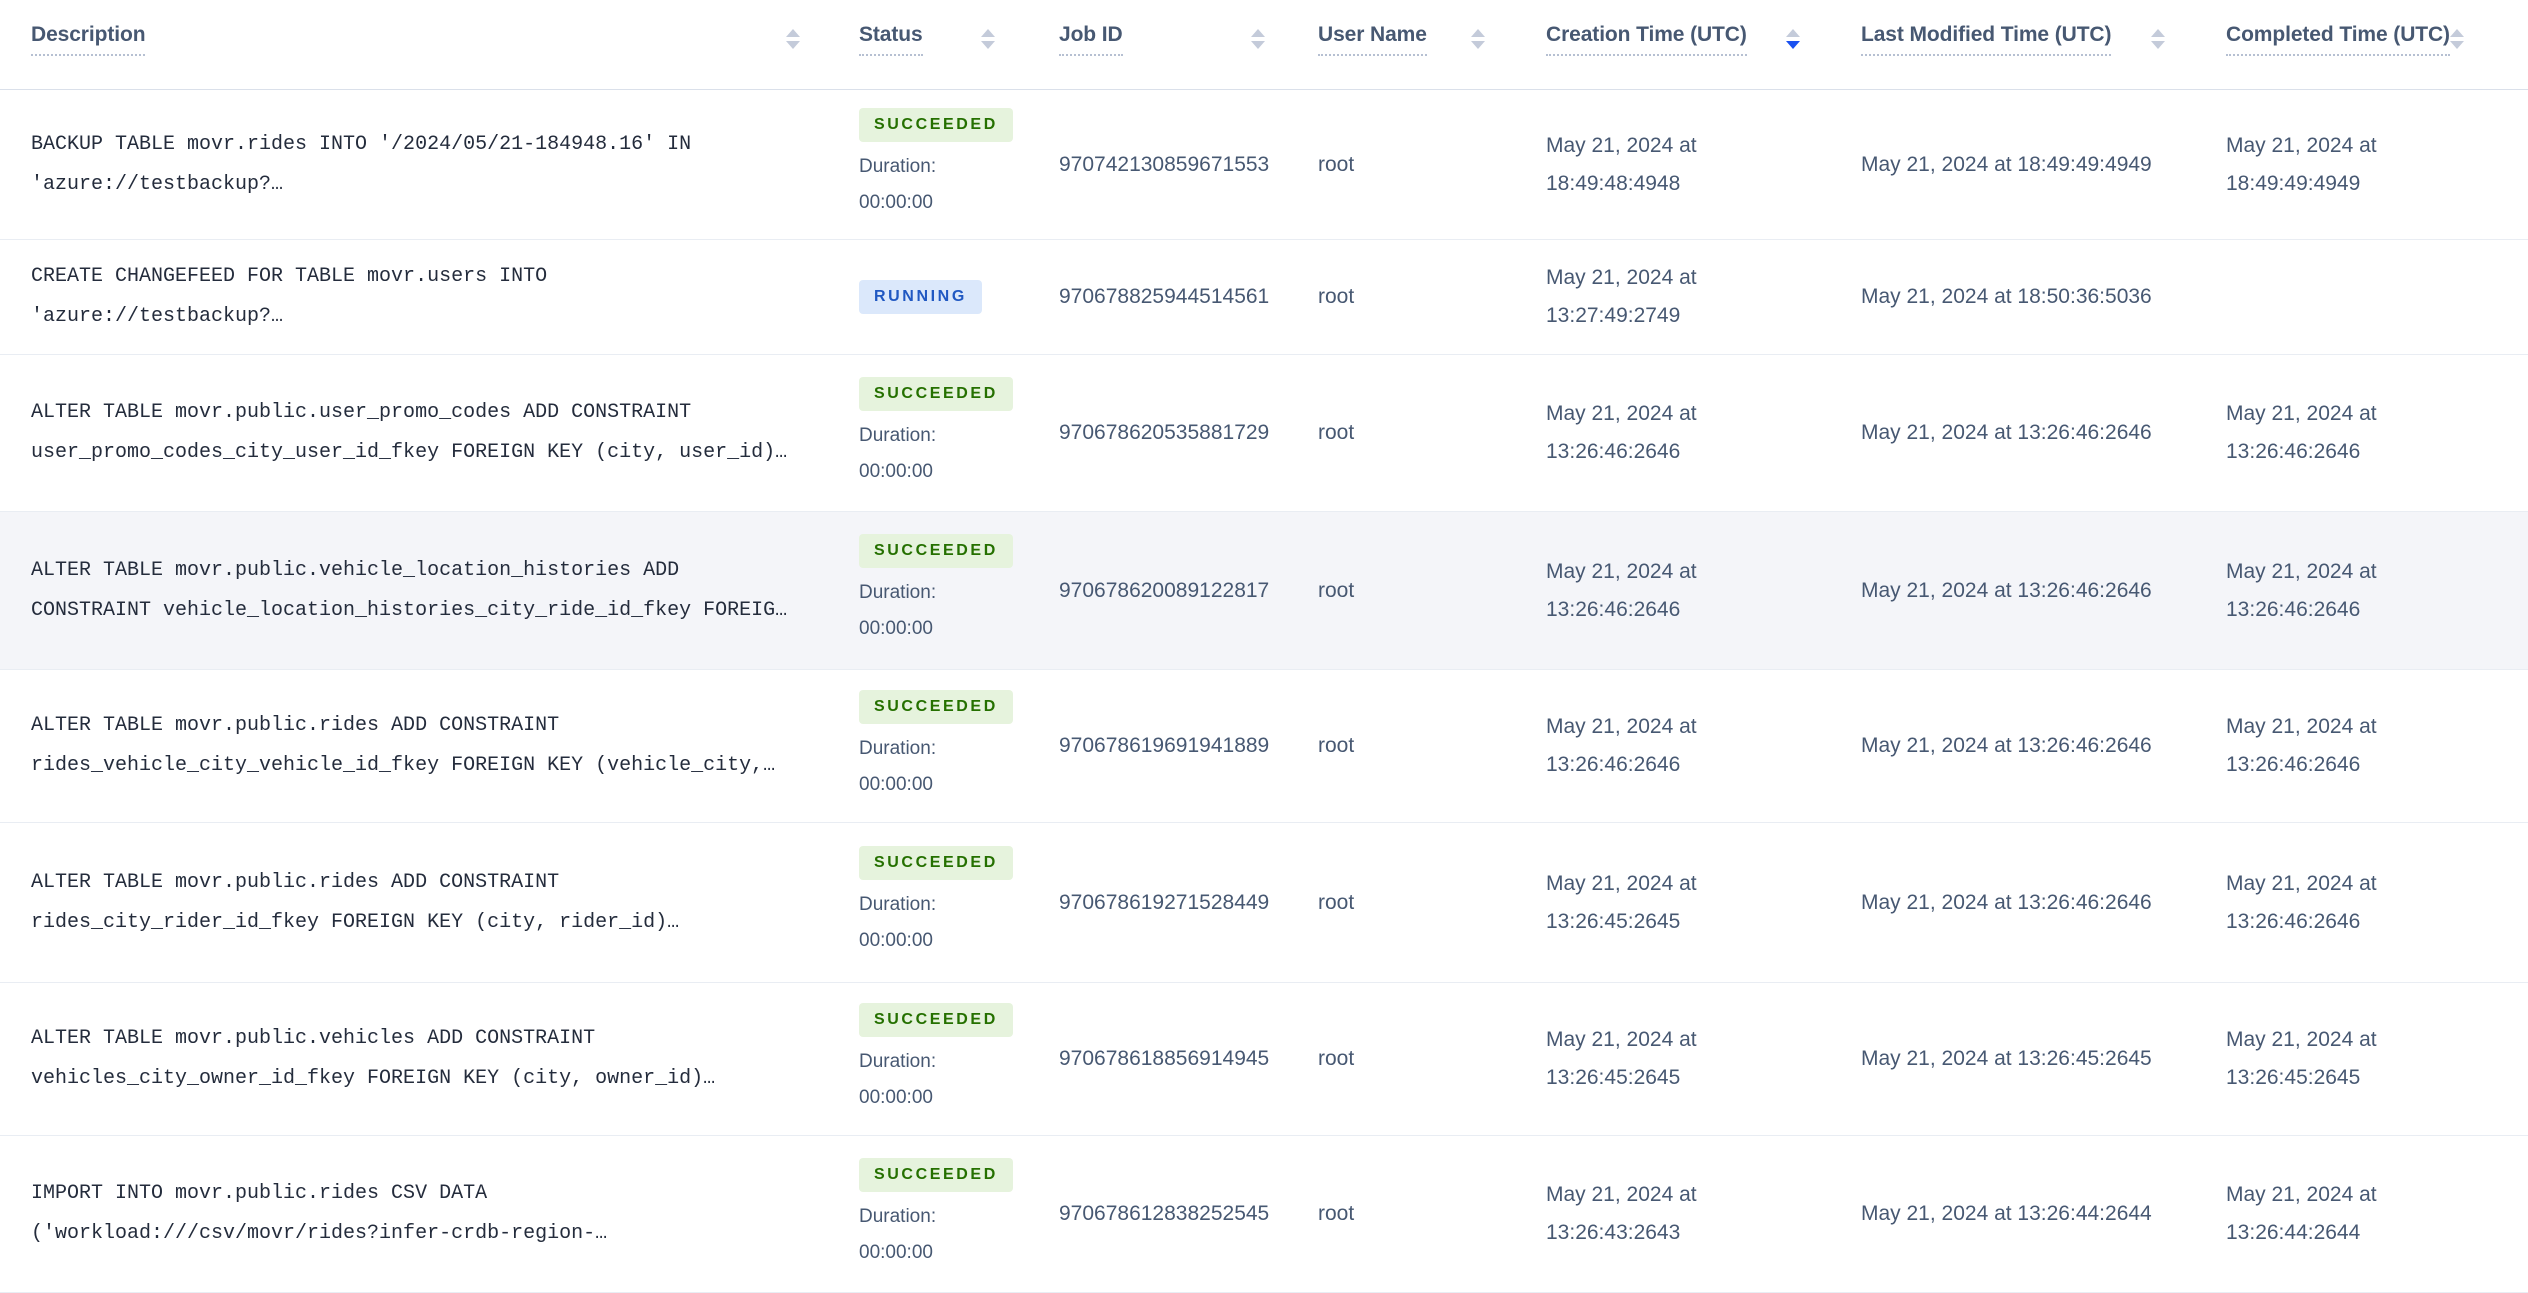  What do you see at coordinates (945, 44) in the screenshot?
I see `column-header-status: Status` at bounding box center [945, 44].